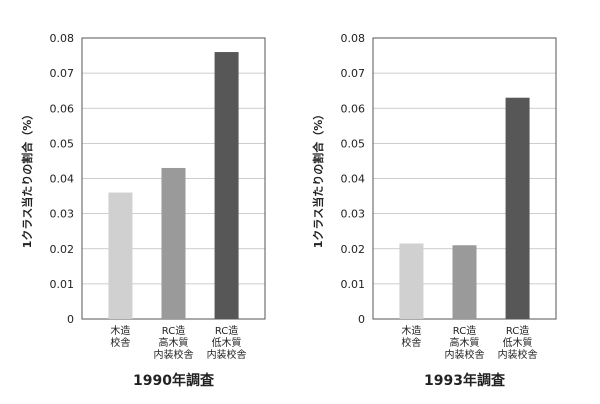 The width and height of the screenshot is (600, 404). Describe the element at coordinates (174, 380) in the screenshot. I see `chart-title: 1990年調査` at that location.